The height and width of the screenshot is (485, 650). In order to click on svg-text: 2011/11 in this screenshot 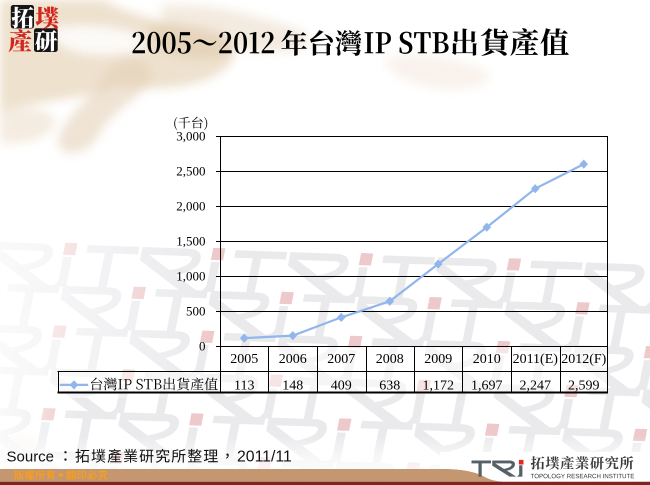, I will do `click(264, 457)`.